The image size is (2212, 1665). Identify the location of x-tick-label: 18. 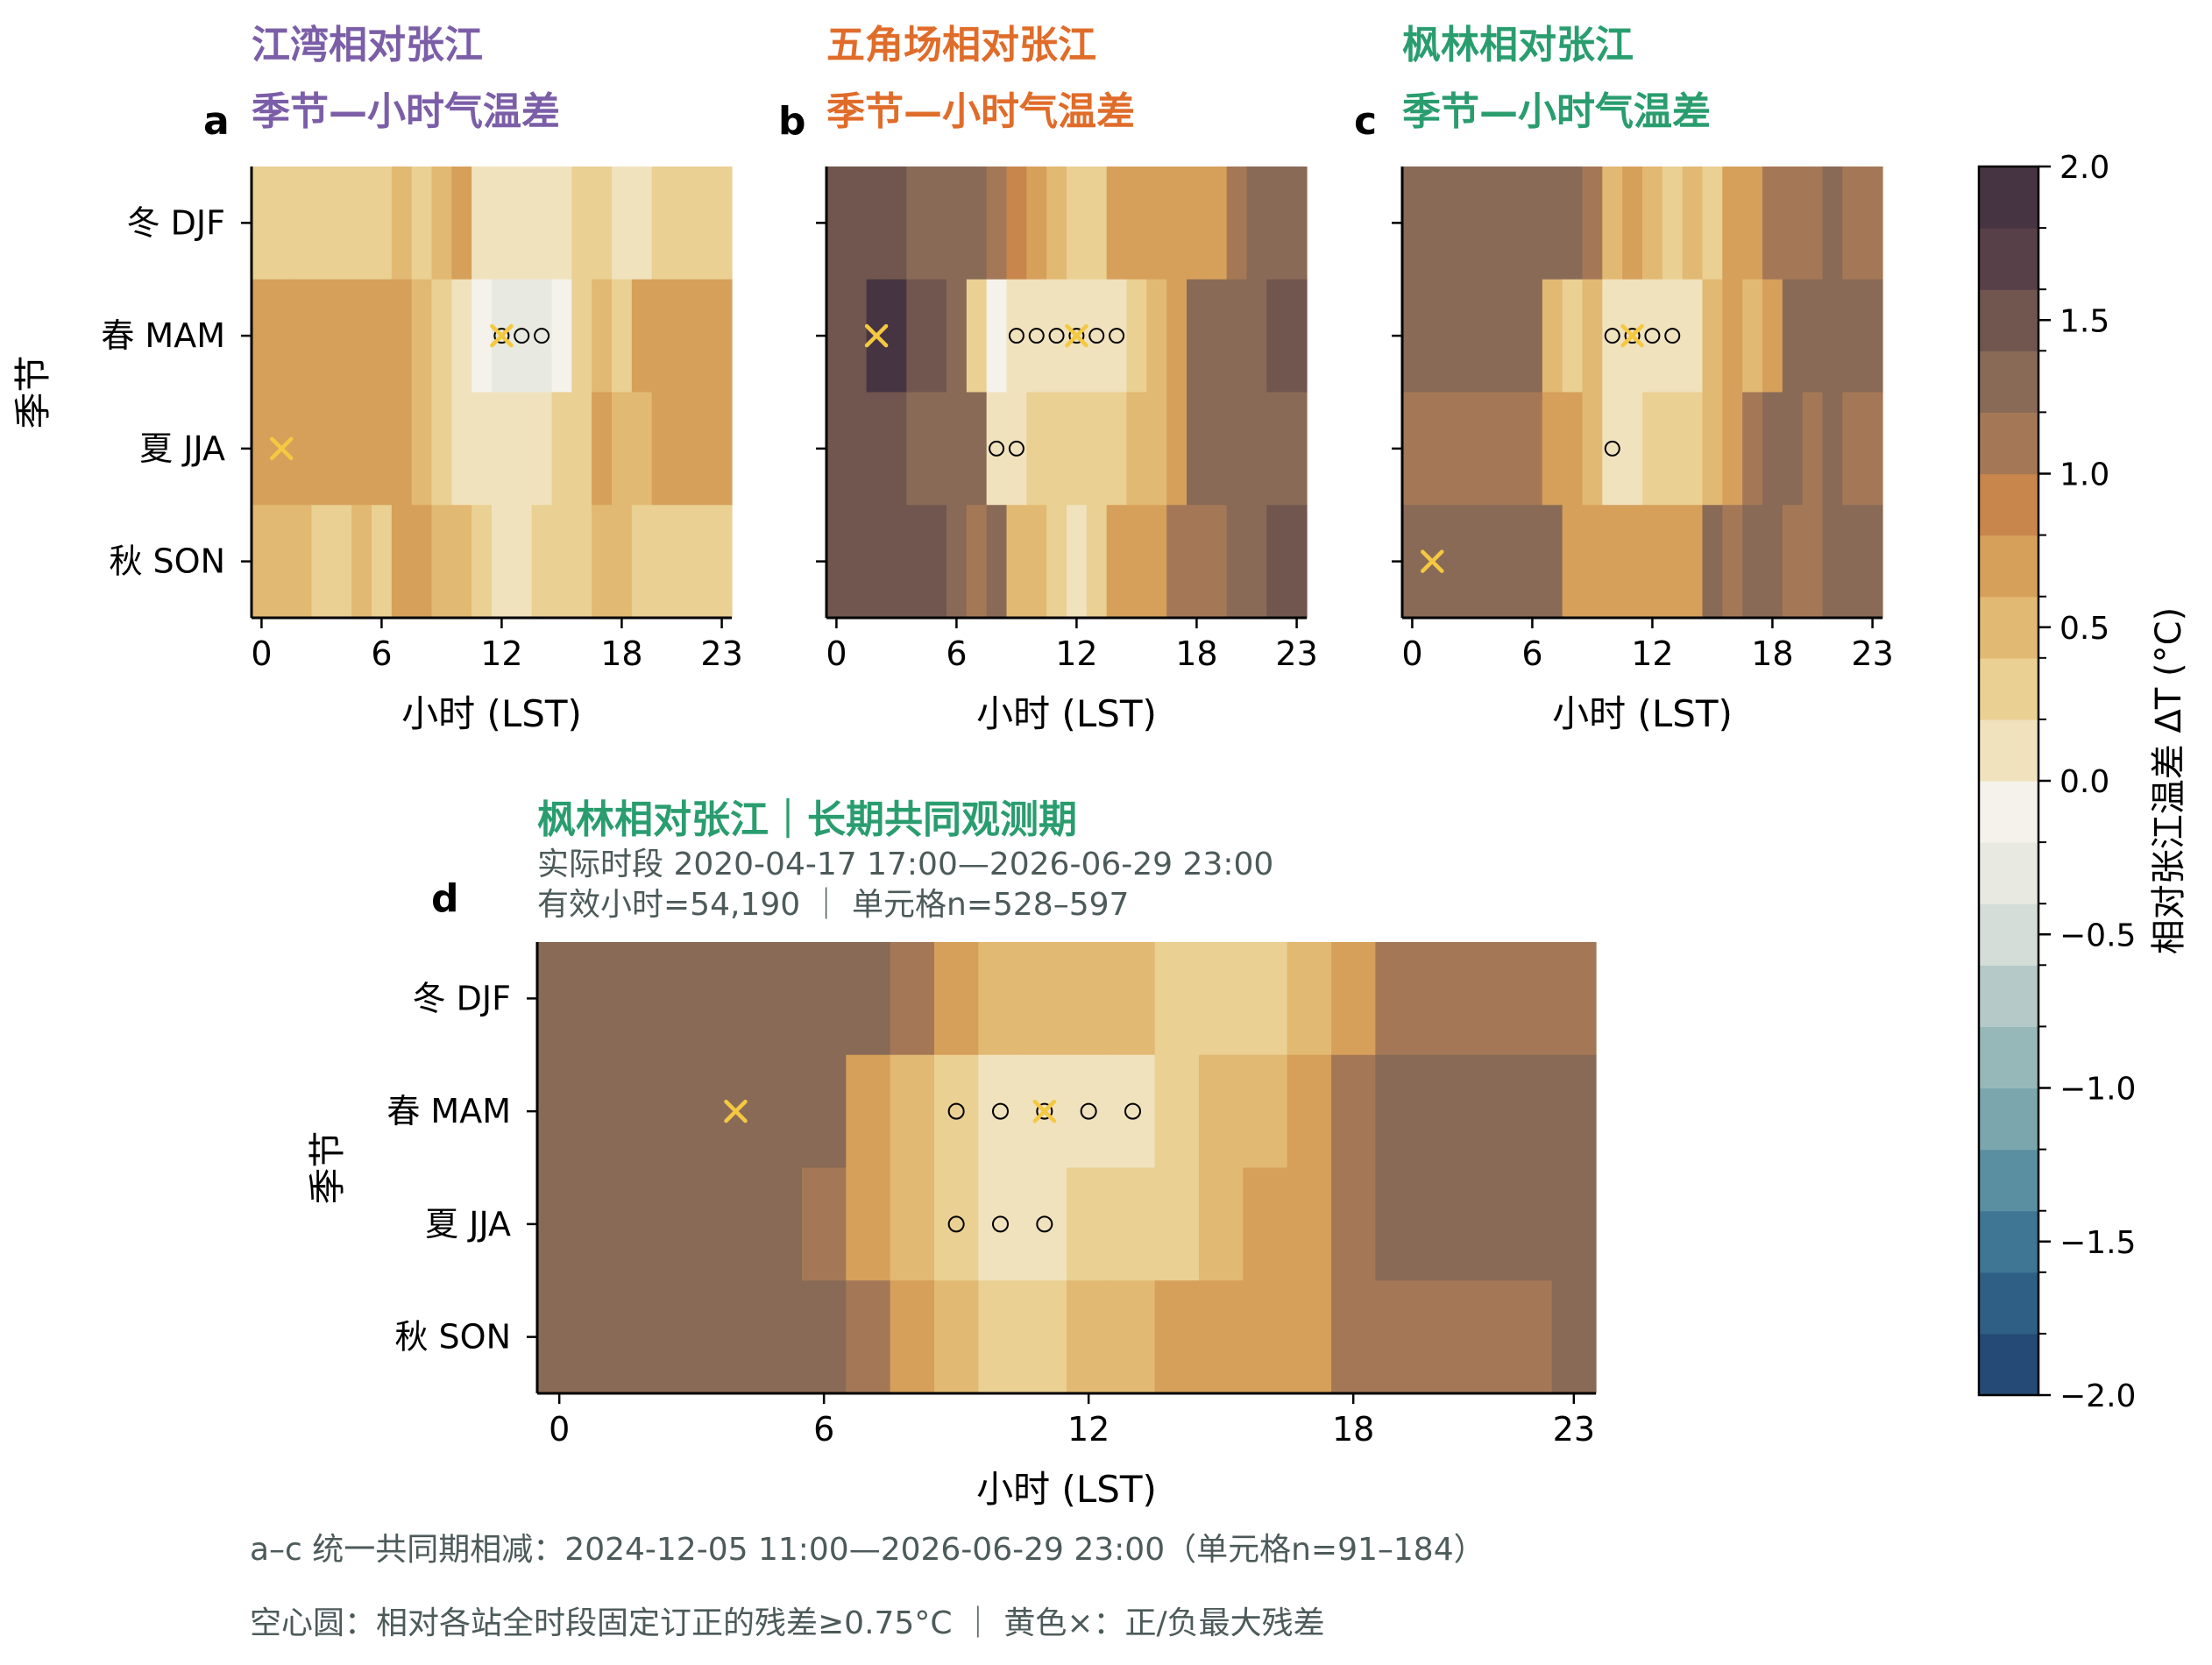
(621, 653).